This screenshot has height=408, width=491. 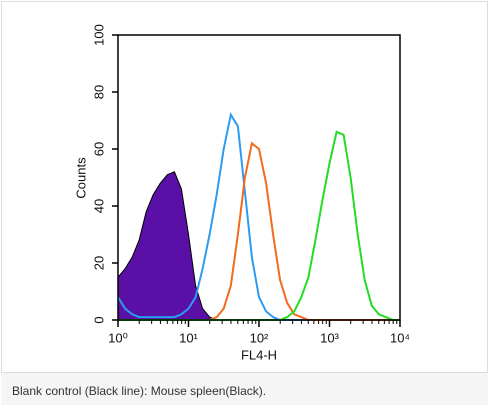 What do you see at coordinates (98, 35) in the screenshot?
I see `y-tick-label: 100` at bounding box center [98, 35].